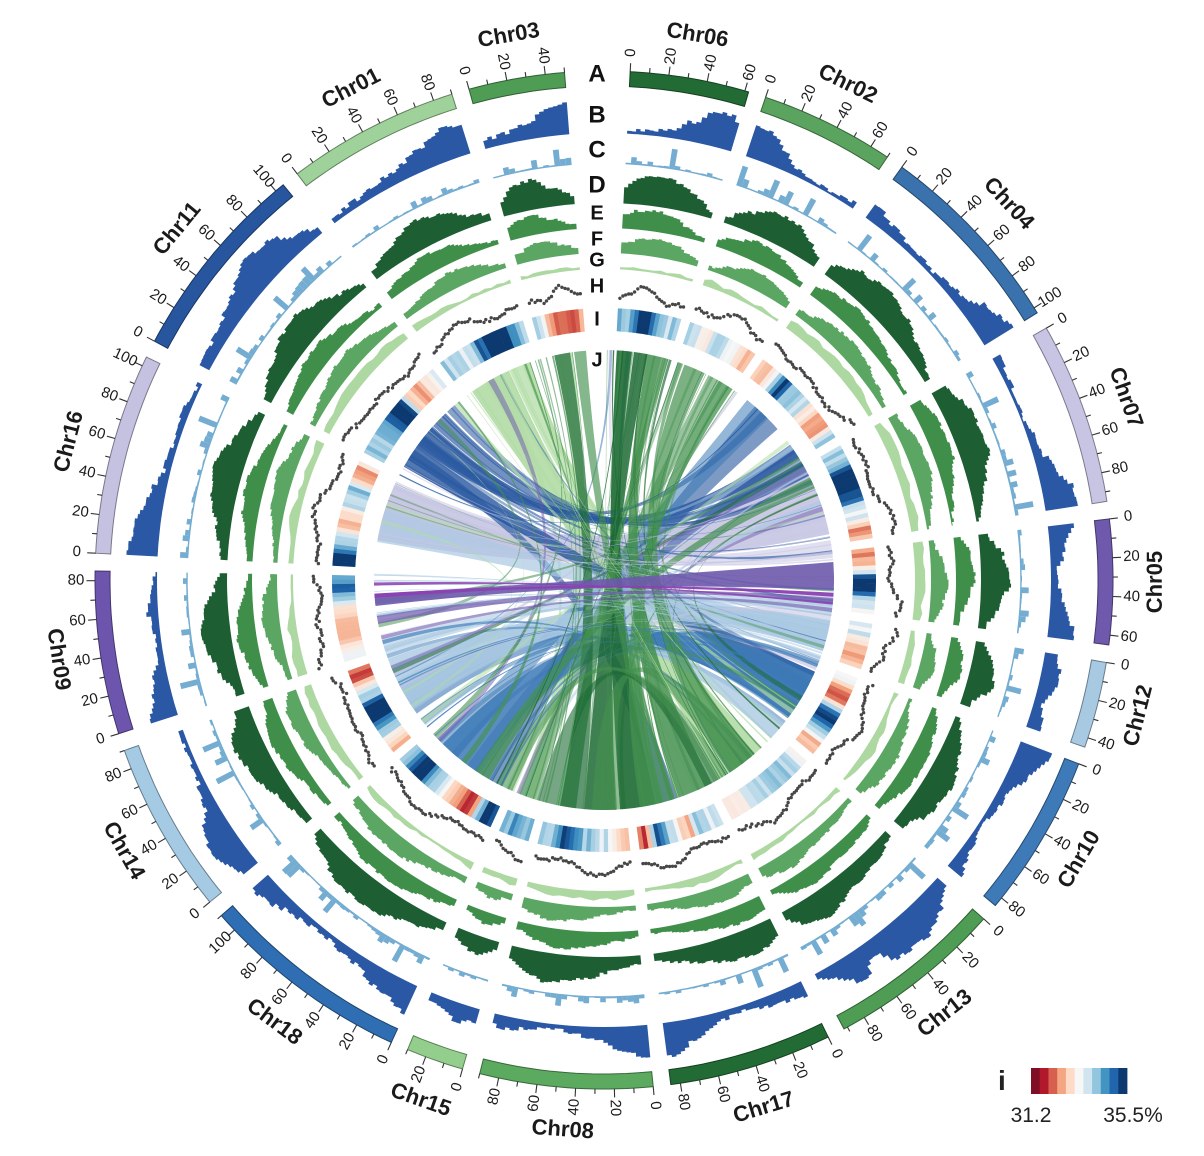 The width and height of the screenshot is (1204, 1156). What do you see at coordinates (1133, 1115) in the screenshot?
I see `svg-text: 35.5%` at bounding box center [1133, 1115].